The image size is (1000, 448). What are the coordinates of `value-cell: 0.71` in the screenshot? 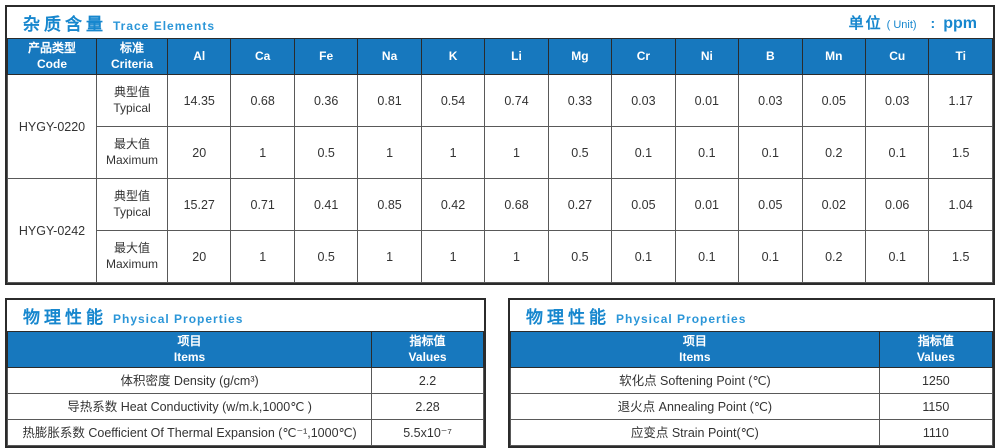 It's located at (262, 205).